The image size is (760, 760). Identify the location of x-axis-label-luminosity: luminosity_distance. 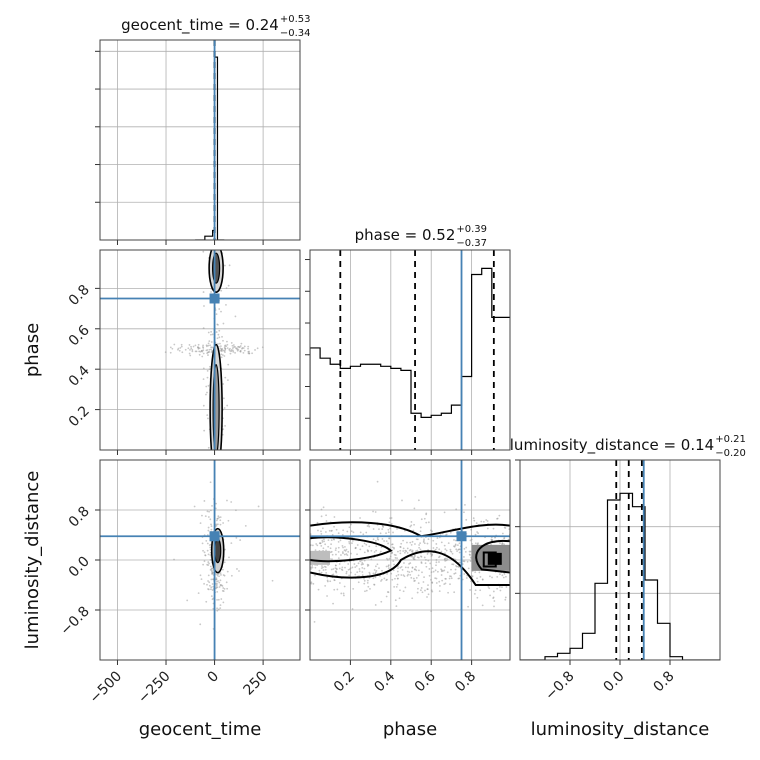
(620, 729).